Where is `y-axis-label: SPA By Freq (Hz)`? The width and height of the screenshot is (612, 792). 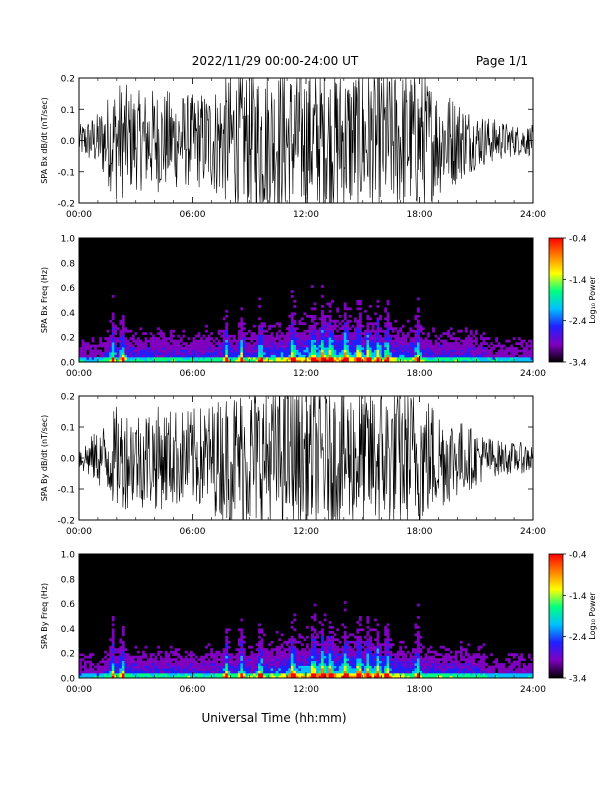 y-axis-label: SPA By Freq (Hz) is located at coordinates (44, 616).